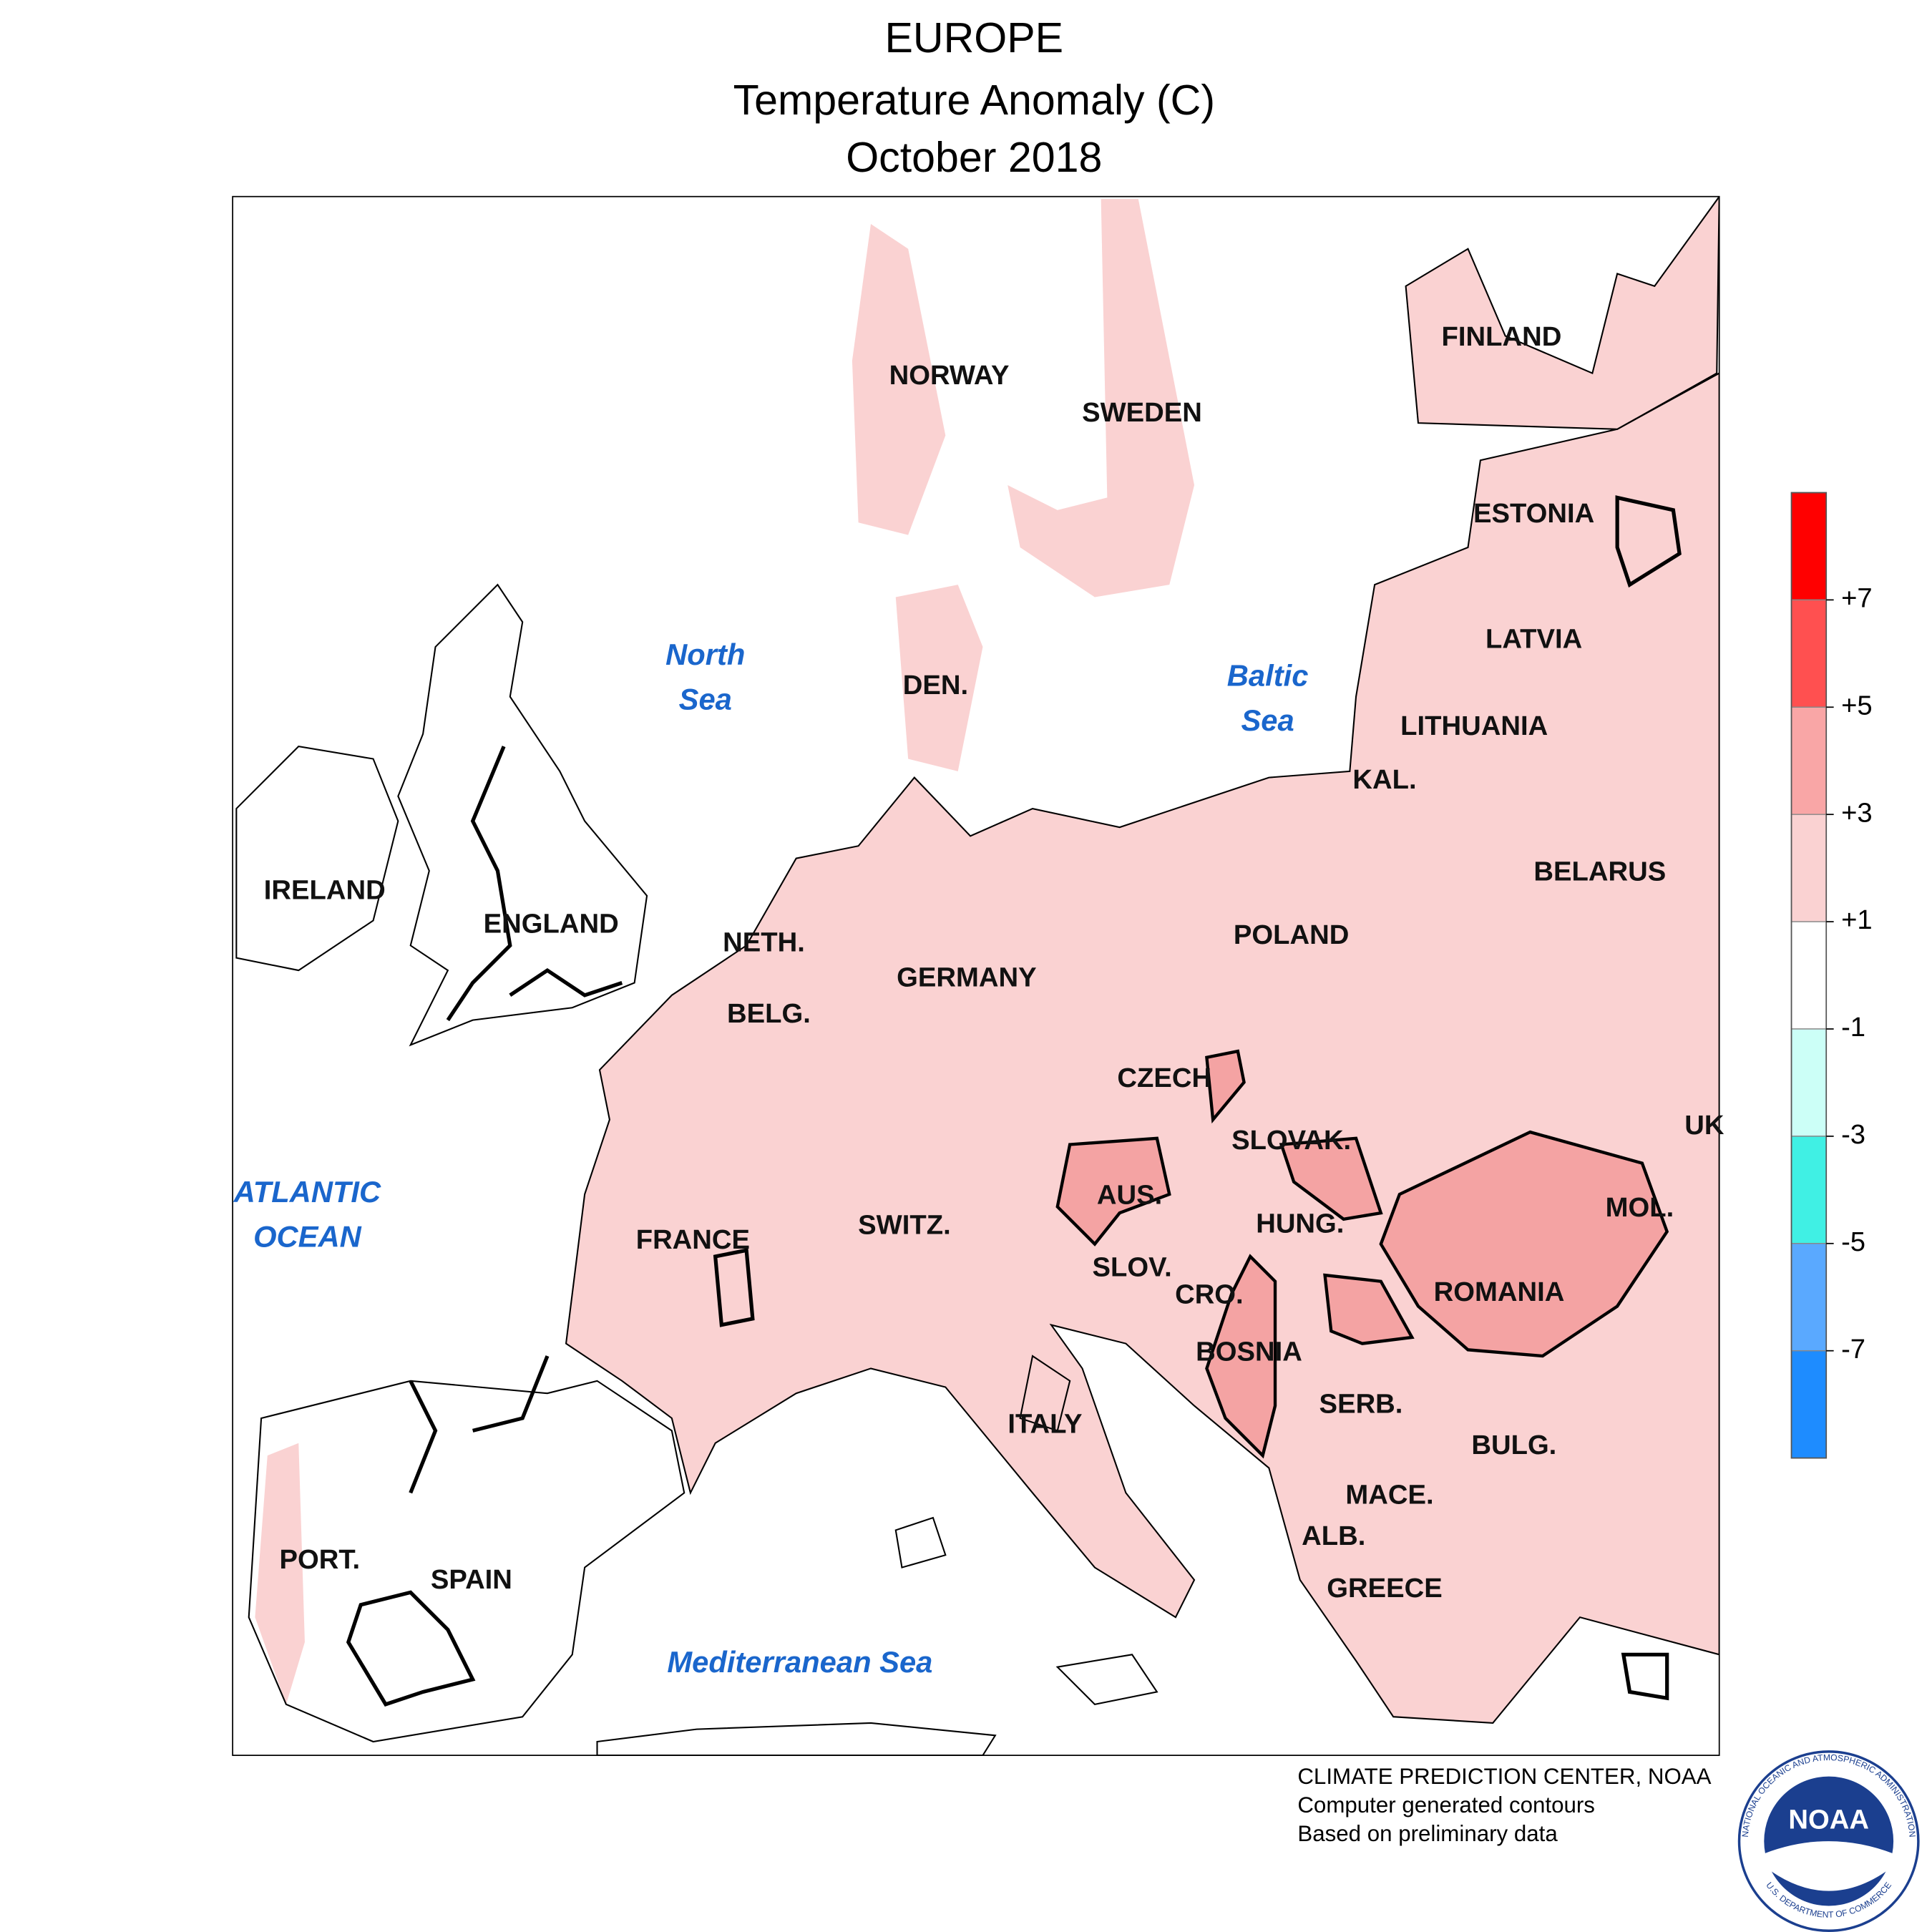 This screenshot has height=1932, width=1932. I want to click on country-label: ROMANIA, so click(1499, 1292).